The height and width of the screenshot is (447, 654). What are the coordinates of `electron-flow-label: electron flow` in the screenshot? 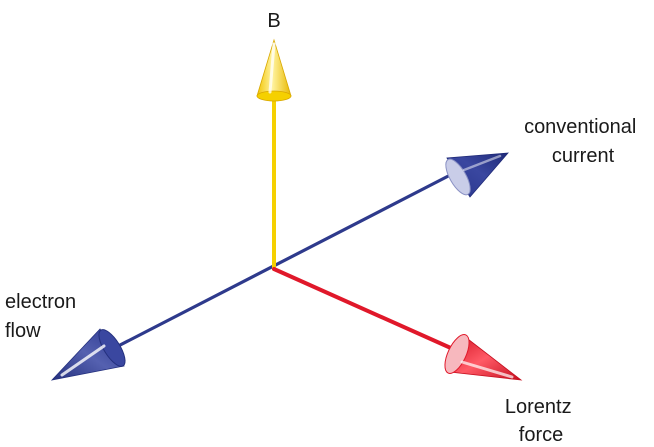 It's located at (43, 316).